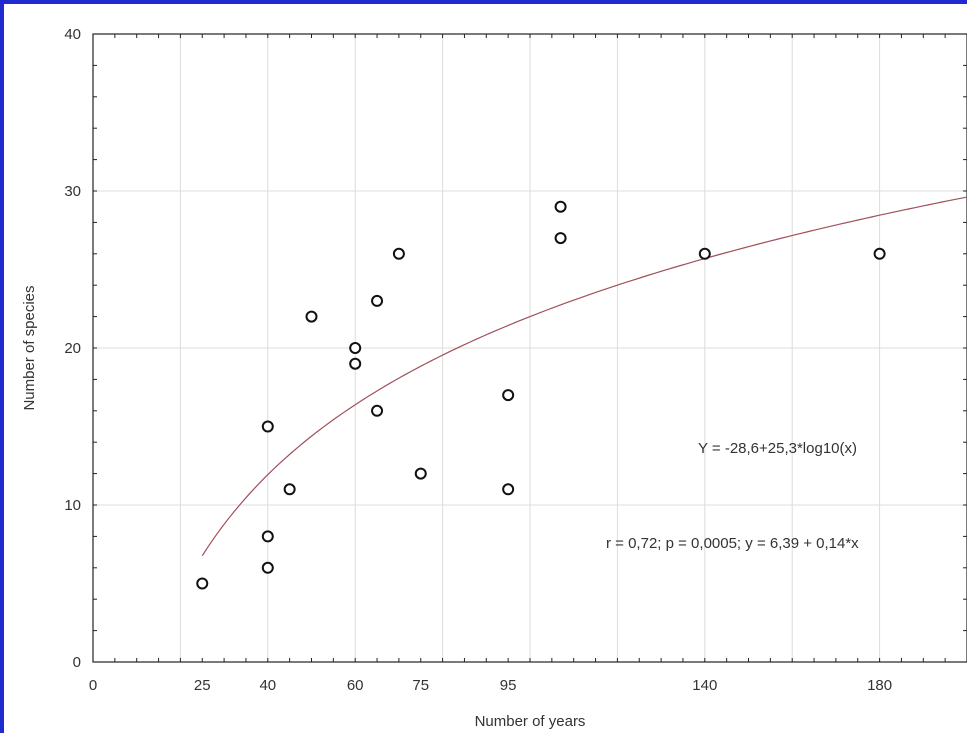 Image resolution: width=967 pixels, height=737 pixels. I want to click on y-tick-label: 20, so click(72, 348).